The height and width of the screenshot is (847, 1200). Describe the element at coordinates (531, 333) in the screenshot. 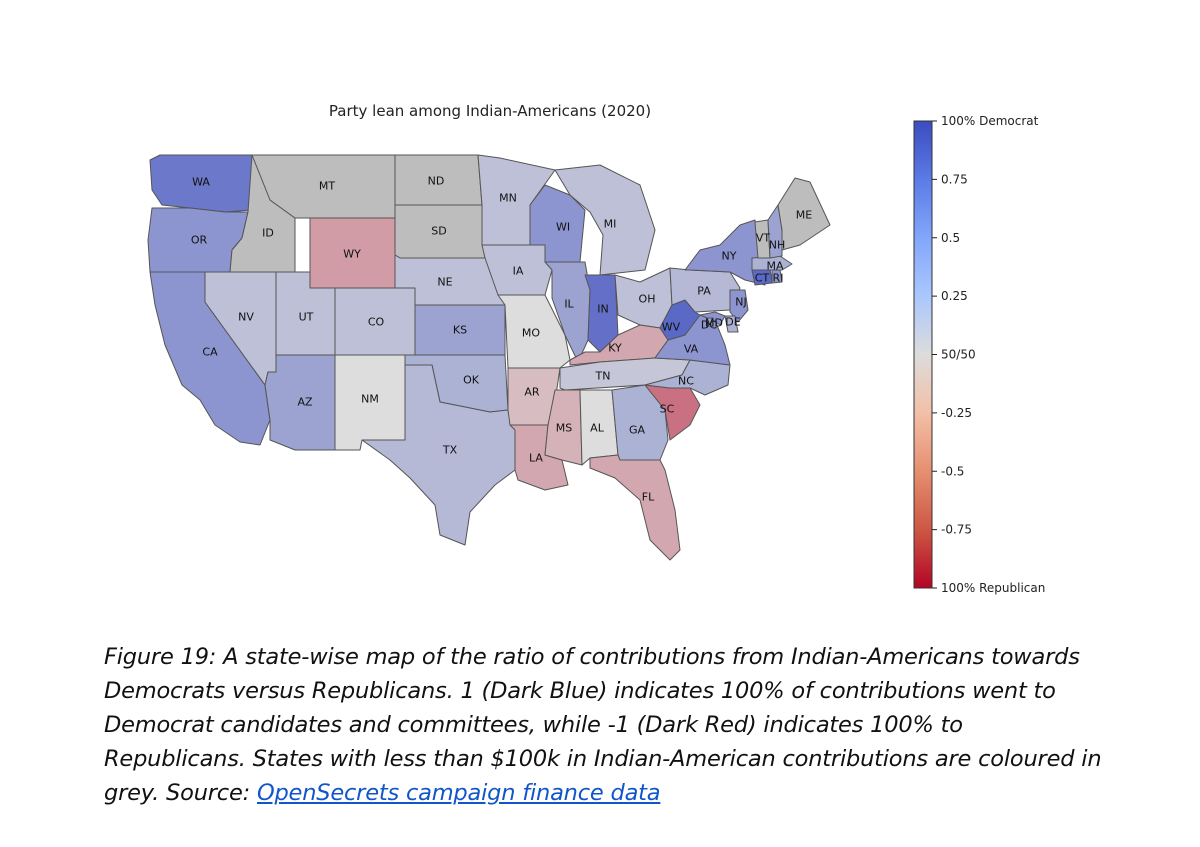

I see `state-label-MO: MO` at that location.